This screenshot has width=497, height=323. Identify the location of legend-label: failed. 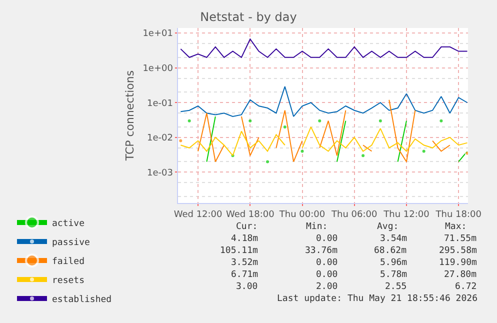
(68, 262).